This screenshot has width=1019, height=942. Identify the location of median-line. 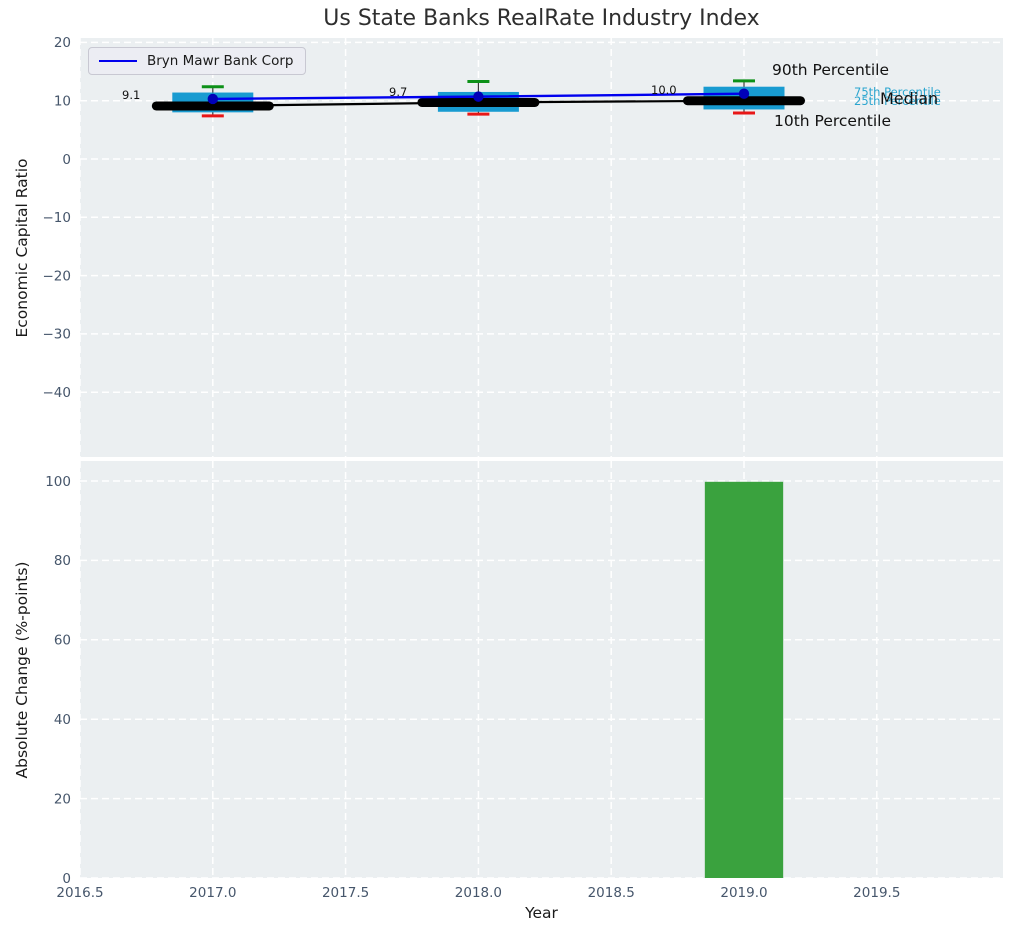
(478, 103).